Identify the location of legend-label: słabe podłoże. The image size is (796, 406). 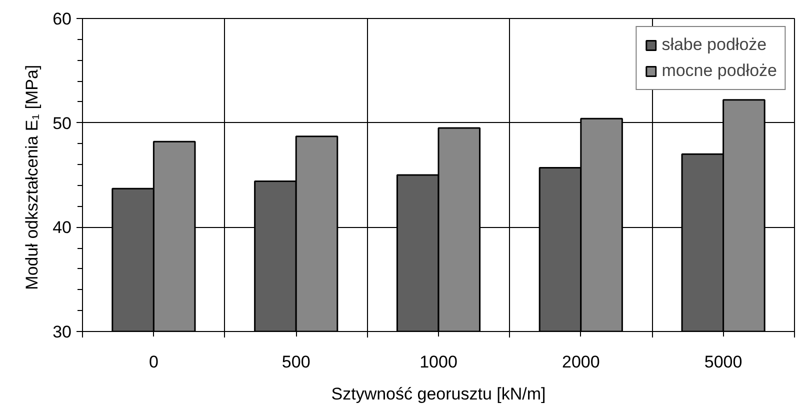
(714, 45).